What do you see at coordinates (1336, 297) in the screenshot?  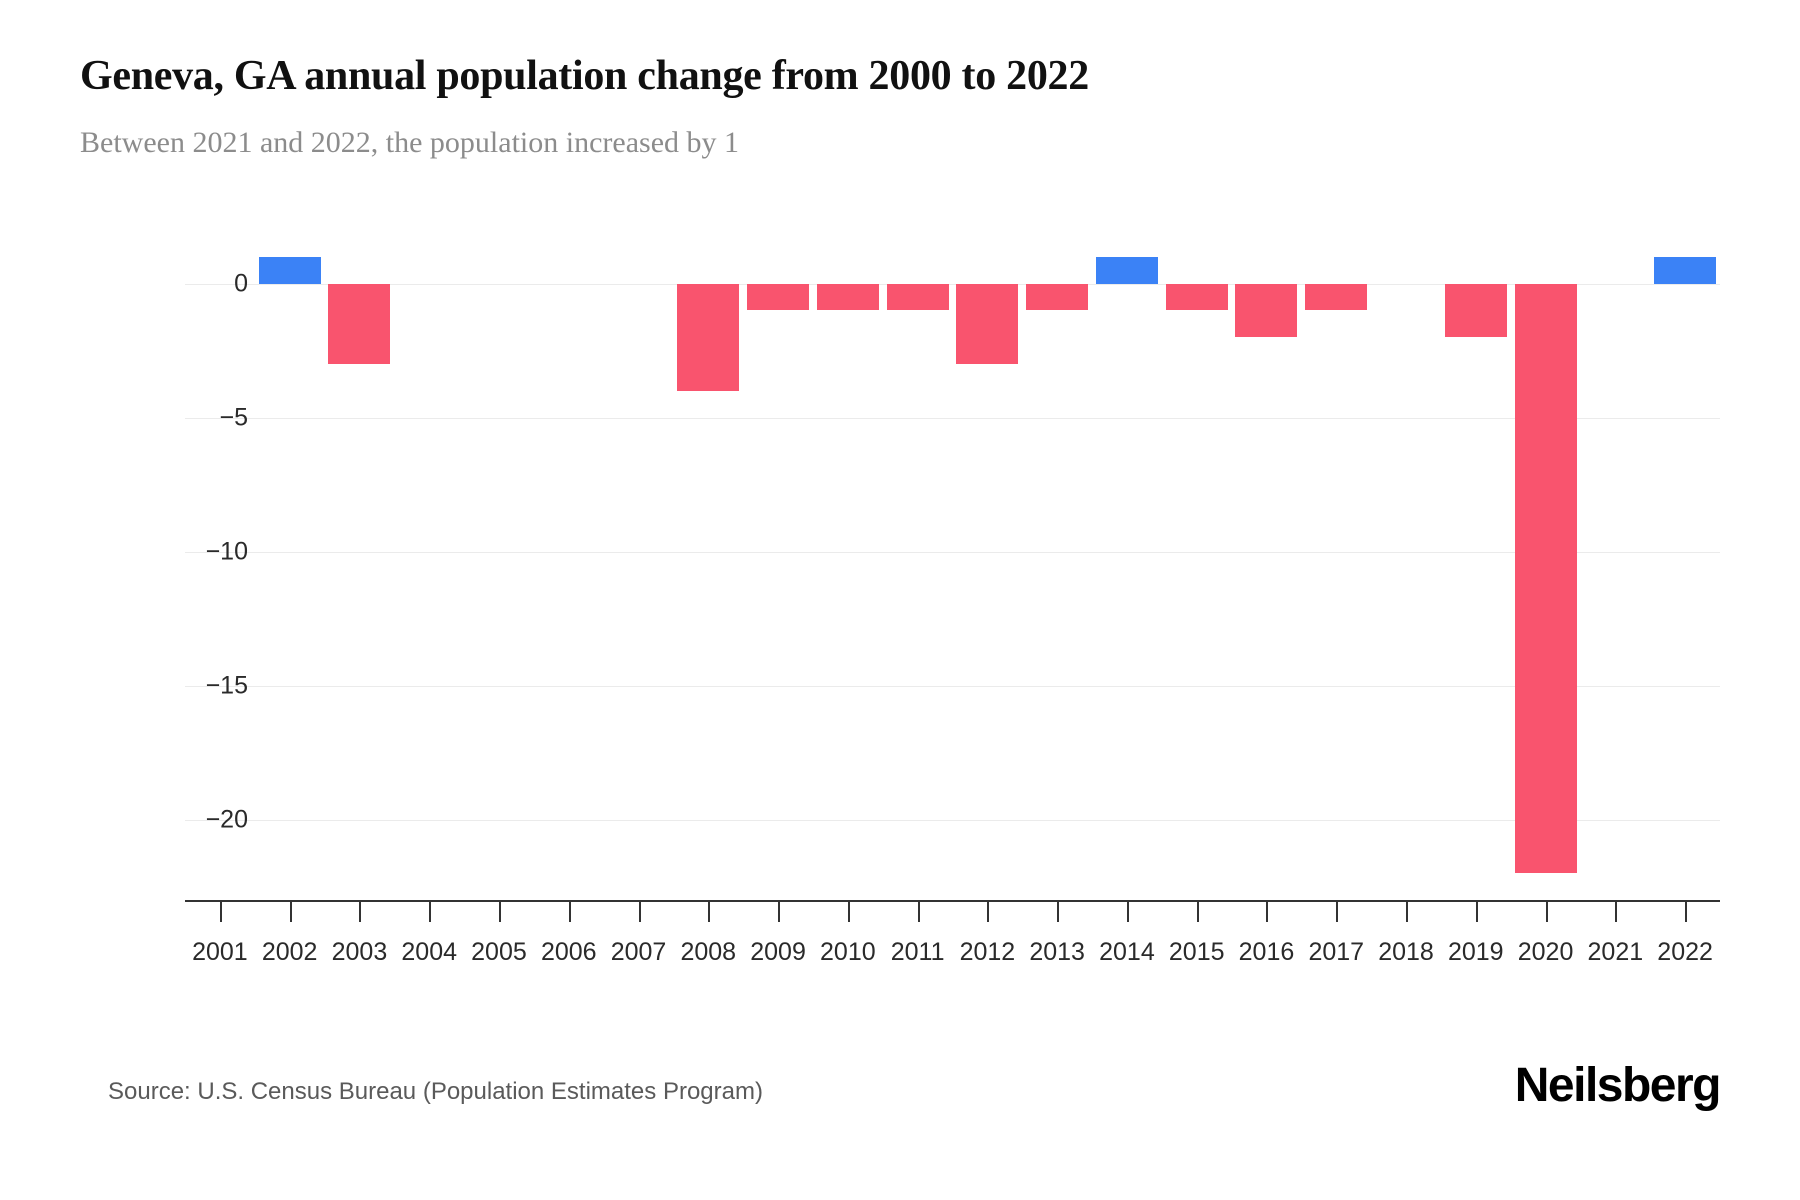 I see `bar-2017` at bounding box center [1336, 297].